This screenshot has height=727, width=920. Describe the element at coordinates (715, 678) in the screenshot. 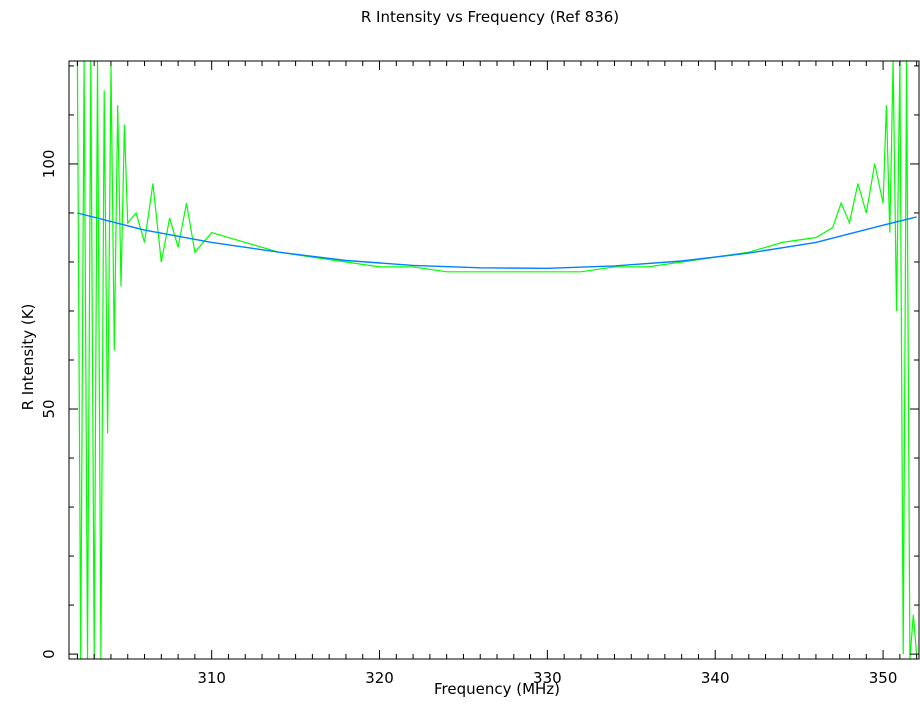

I see `x-tick-label: 340` at that location.